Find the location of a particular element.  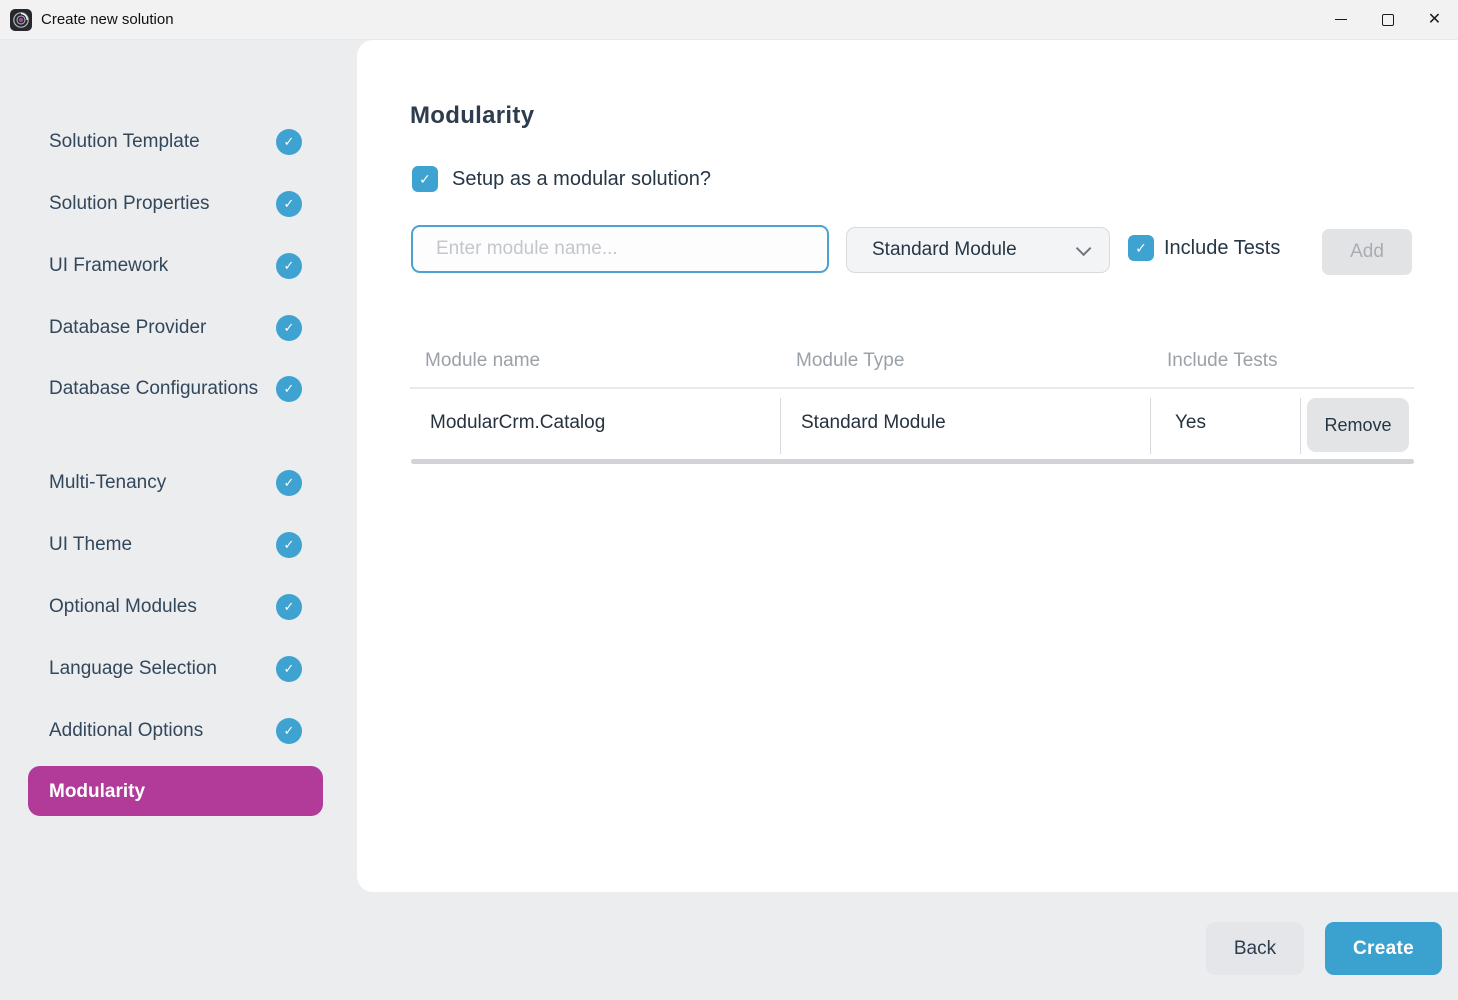

sidebar-step-database-configurations: Database Configurations ✓ is located at coordinates (175, 388).